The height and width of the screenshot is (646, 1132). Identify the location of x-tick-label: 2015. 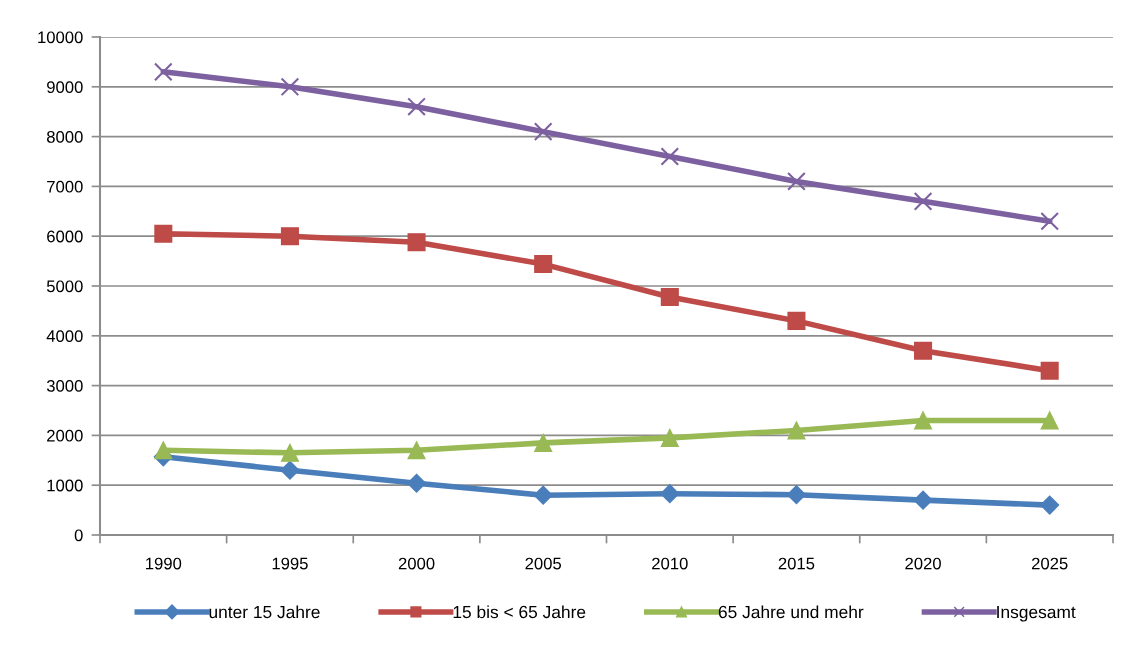
(796, 563).